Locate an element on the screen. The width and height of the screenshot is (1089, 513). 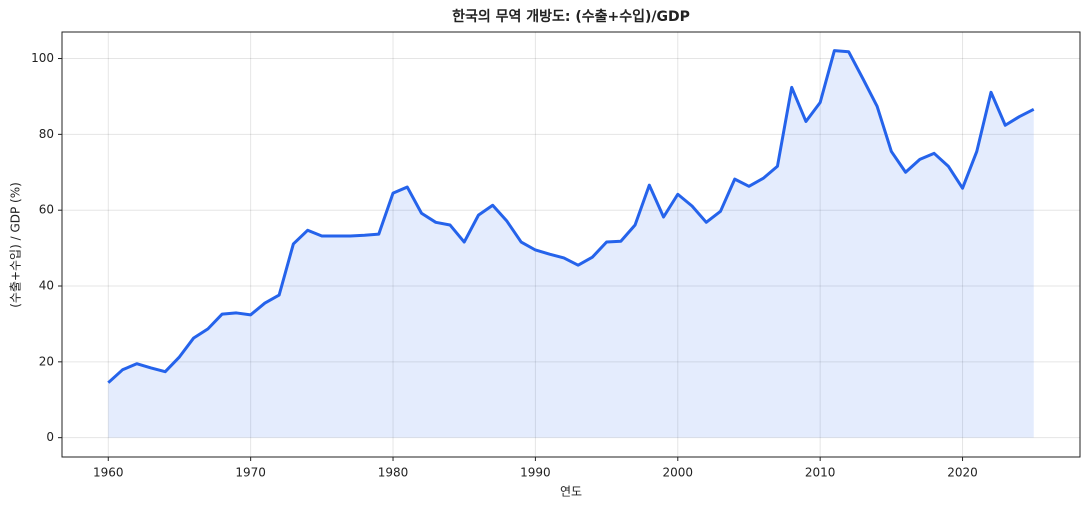
x-axis-label: 연도 is located at coordinates (571, 492).